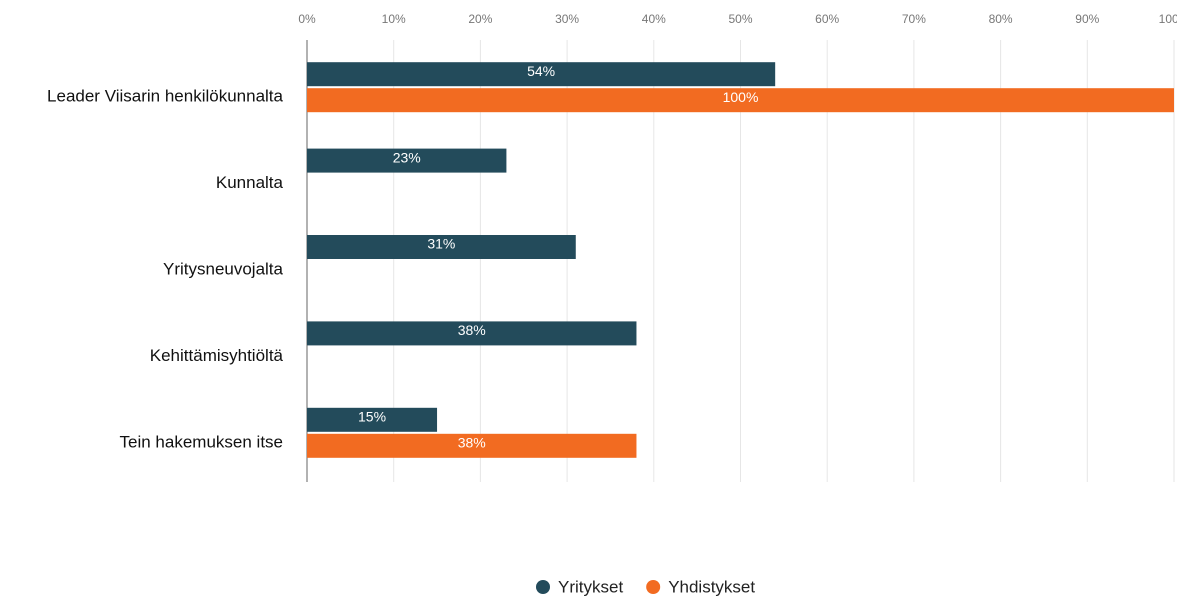 This screenshot has width=1177, height=599. What do you see at coordinates (480, 19) in the screenshot?
I see `x-tick-label: 20%` at bounding box center [480, 19].